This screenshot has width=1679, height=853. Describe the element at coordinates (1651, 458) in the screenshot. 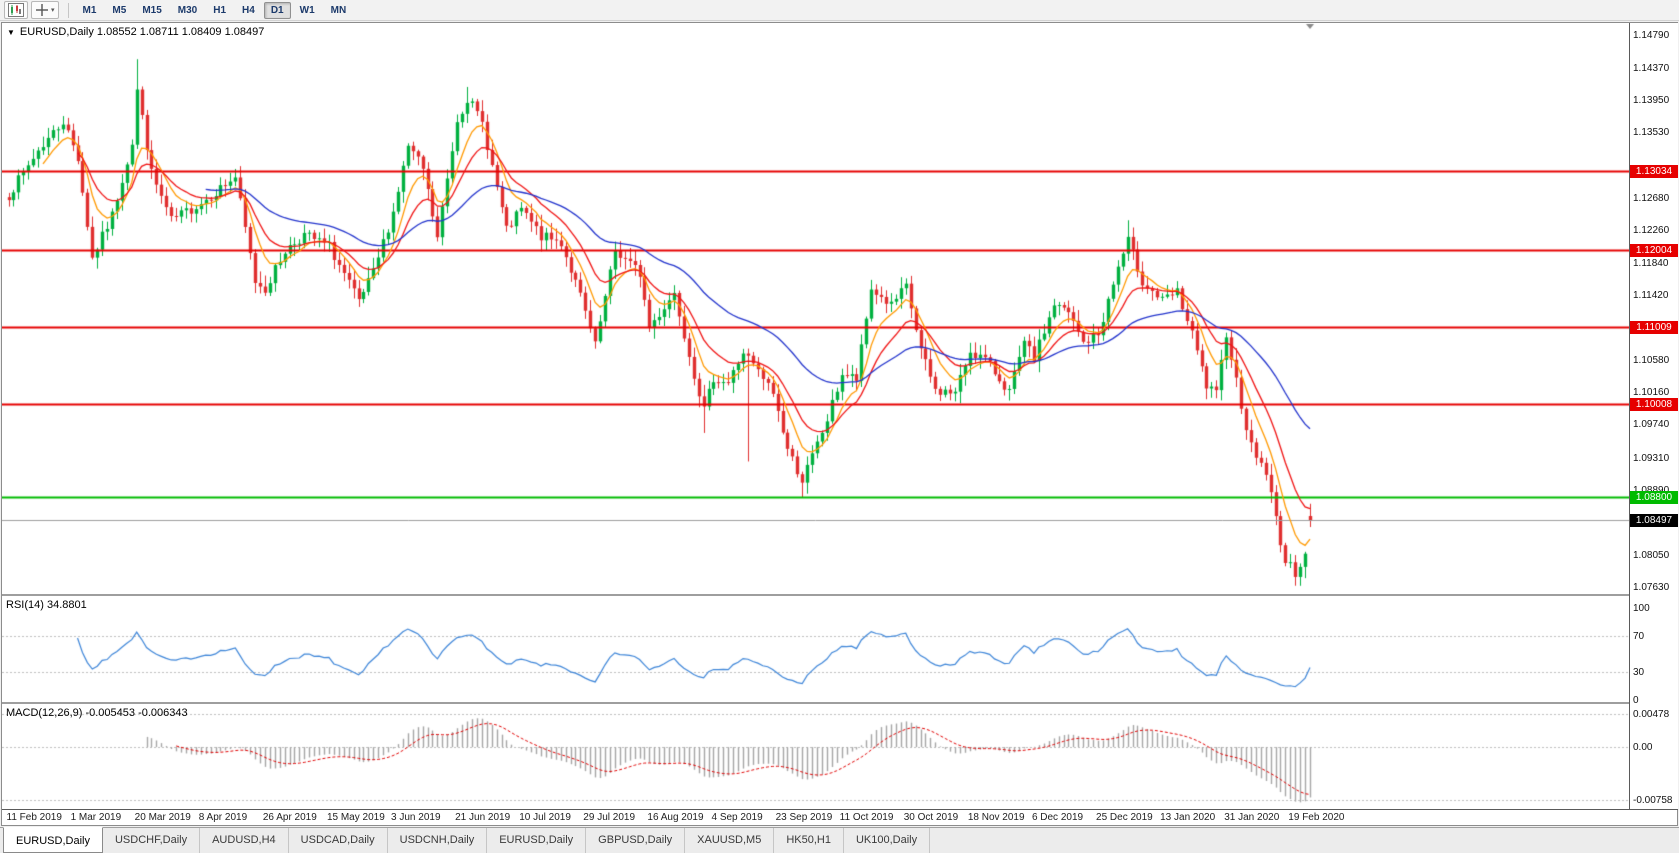

I see `price-axis-label: 1.09310` at that location.